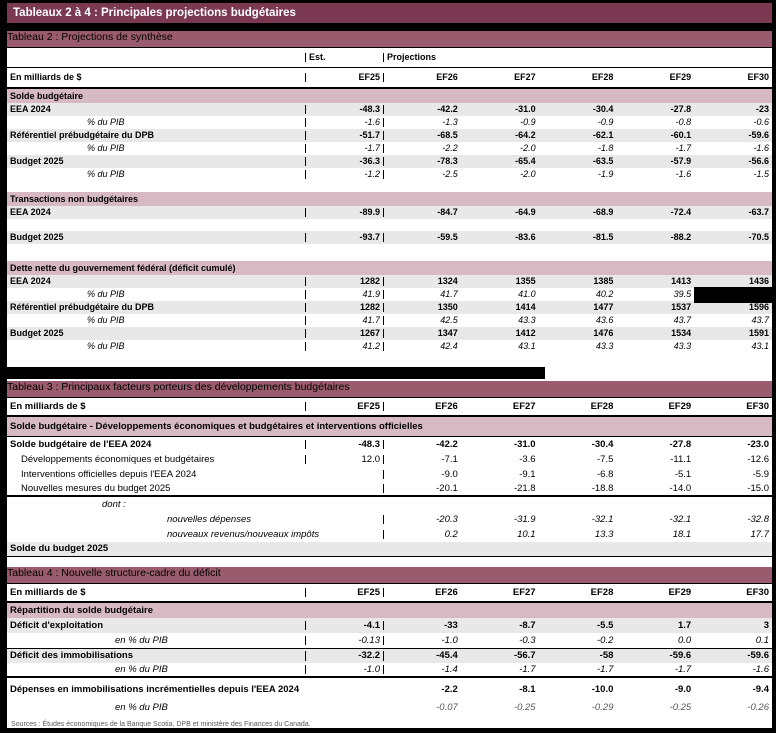 This screenshot has width=776, height=733. I want to click on table-row: EEA 2024 -48.3 -42.2 -31.0 -30.4 -27.8 -23, so click(389, 109).